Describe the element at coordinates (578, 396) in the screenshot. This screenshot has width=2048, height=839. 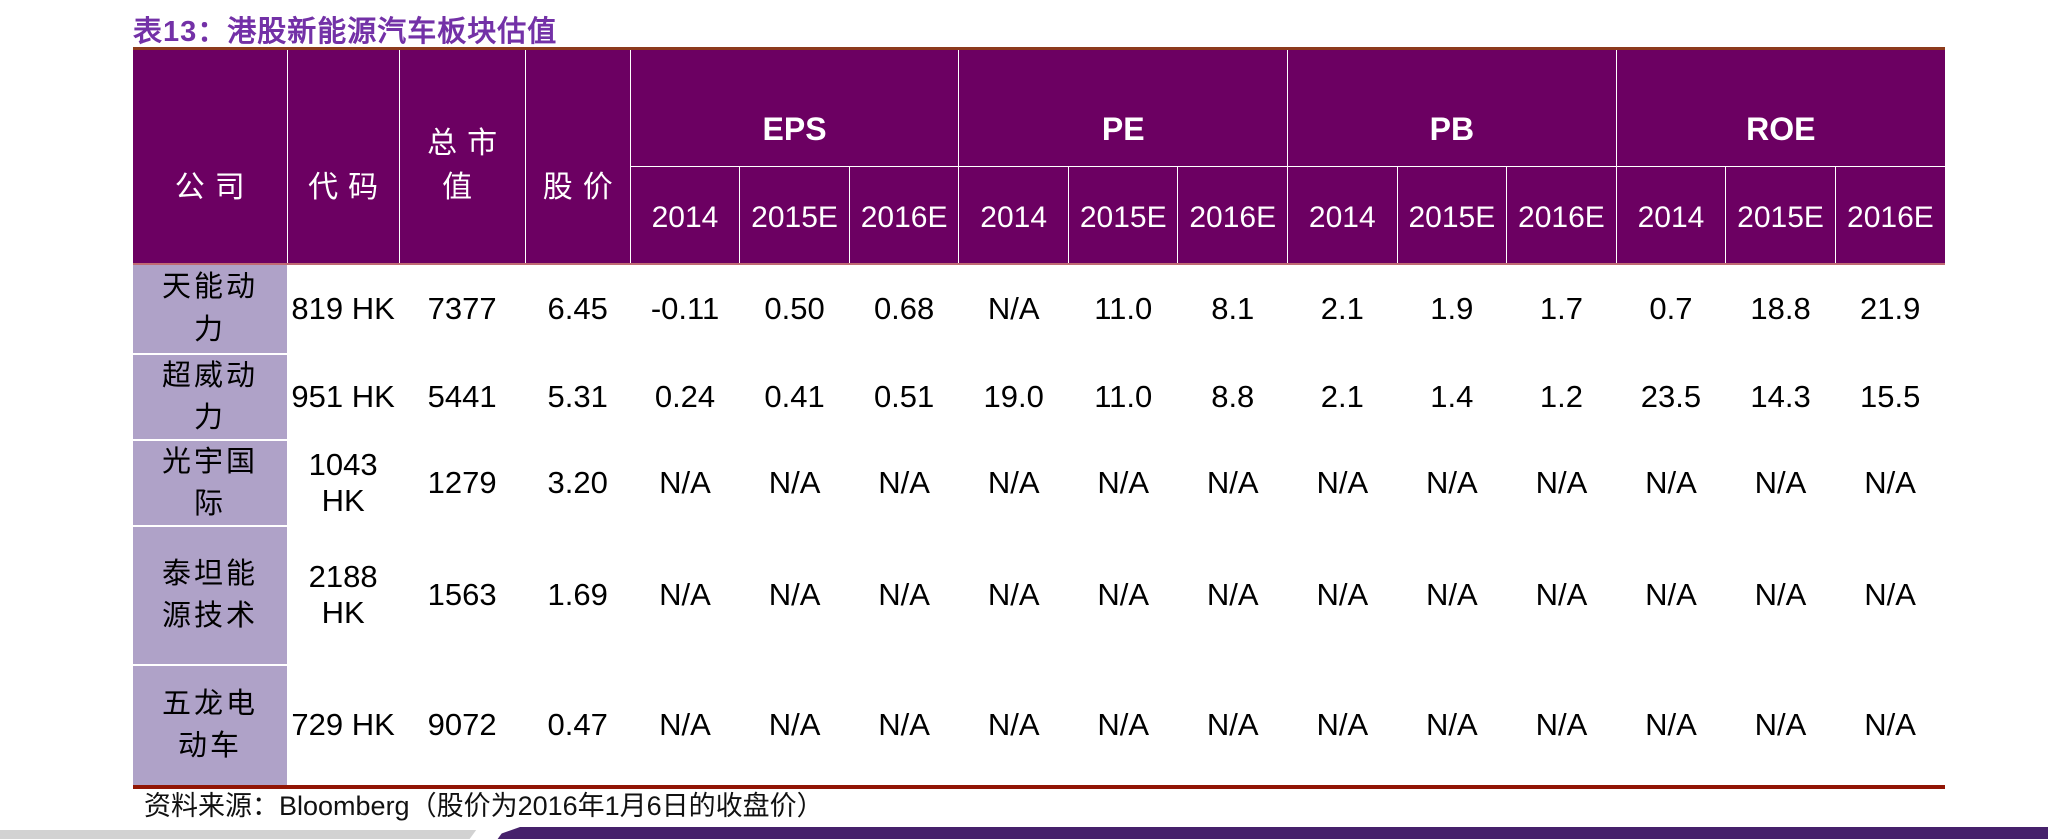
I see `cell-price: 5.31` at that location.